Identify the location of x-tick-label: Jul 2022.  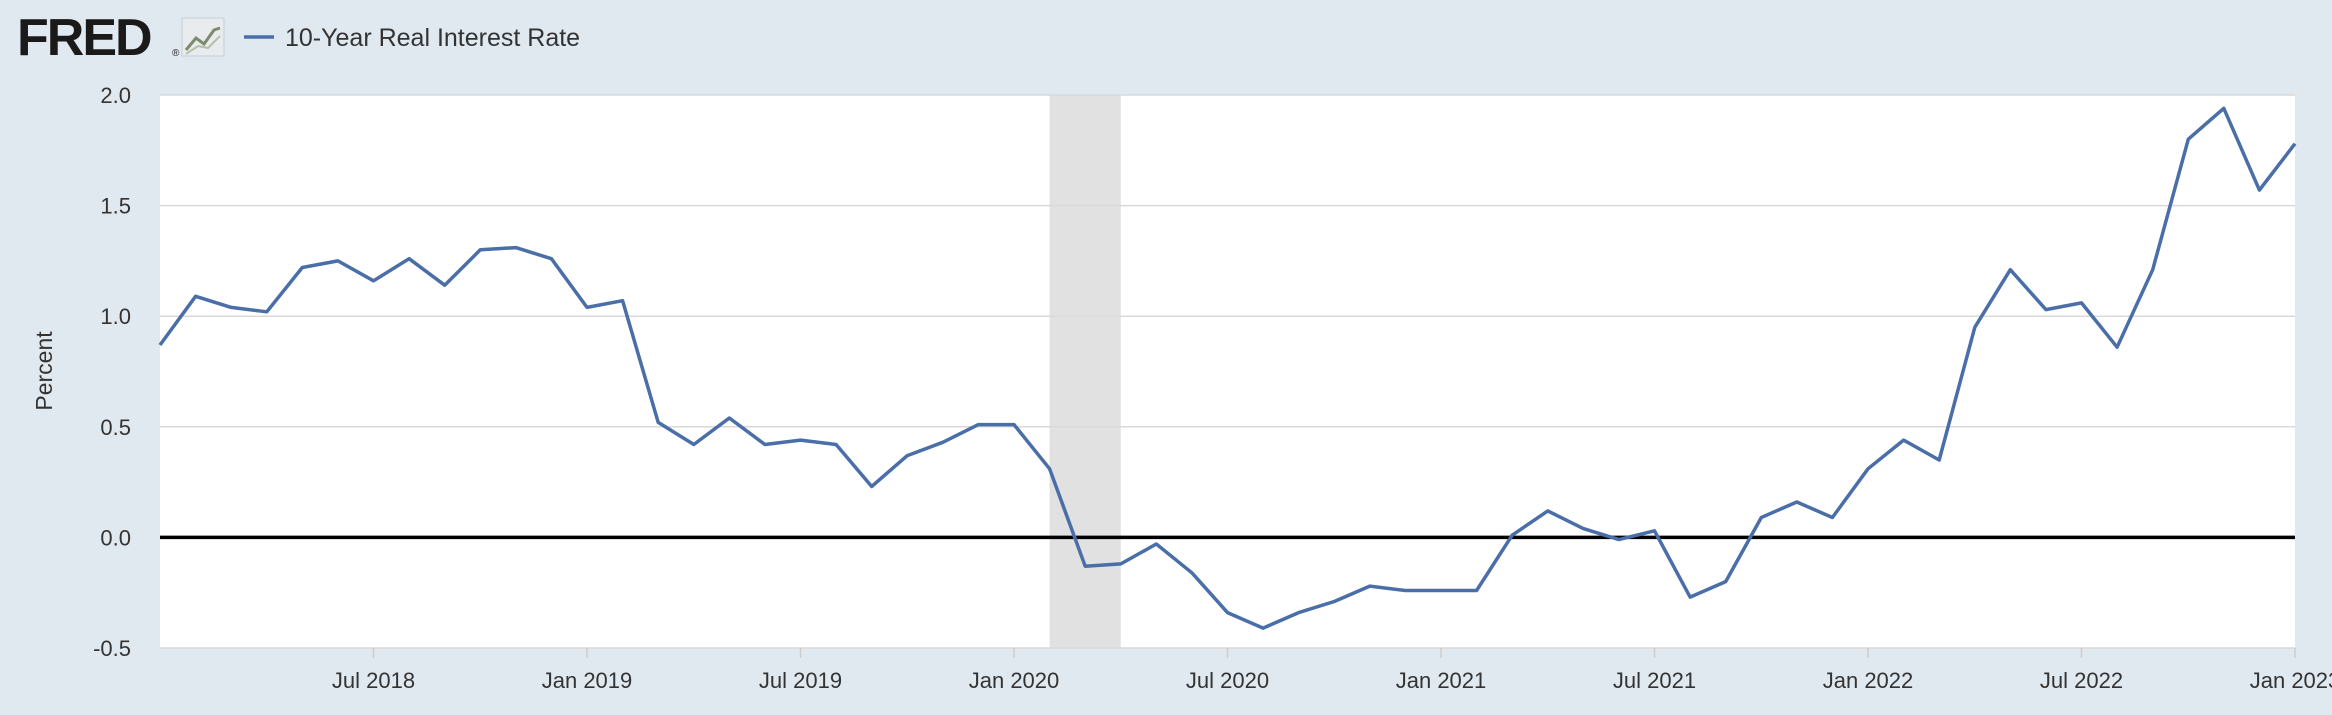
(2081, 680).